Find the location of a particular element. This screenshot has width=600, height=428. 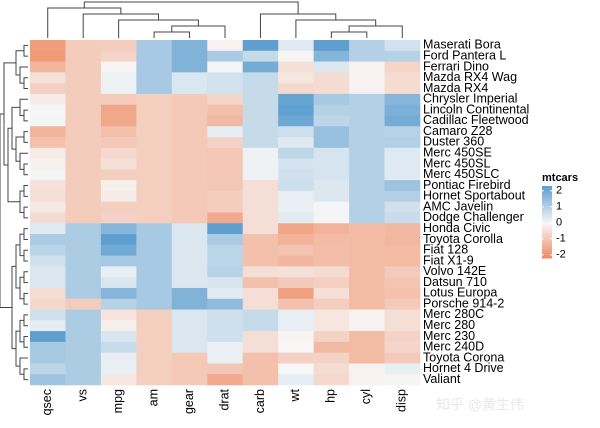

row-label: Ferrari Dino is located at coordinates (456, 66).